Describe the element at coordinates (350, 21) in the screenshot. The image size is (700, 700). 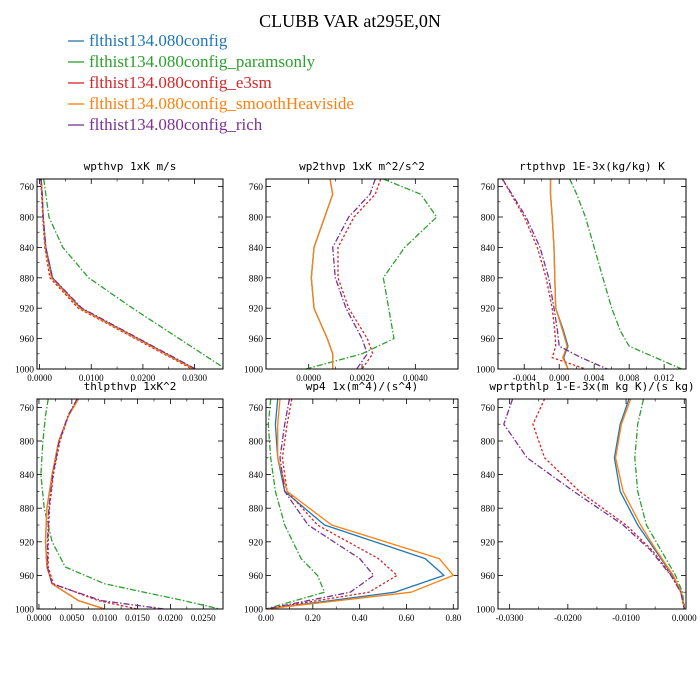
I see `figure-title: CLUBB VAR at295E,0N` at that location.